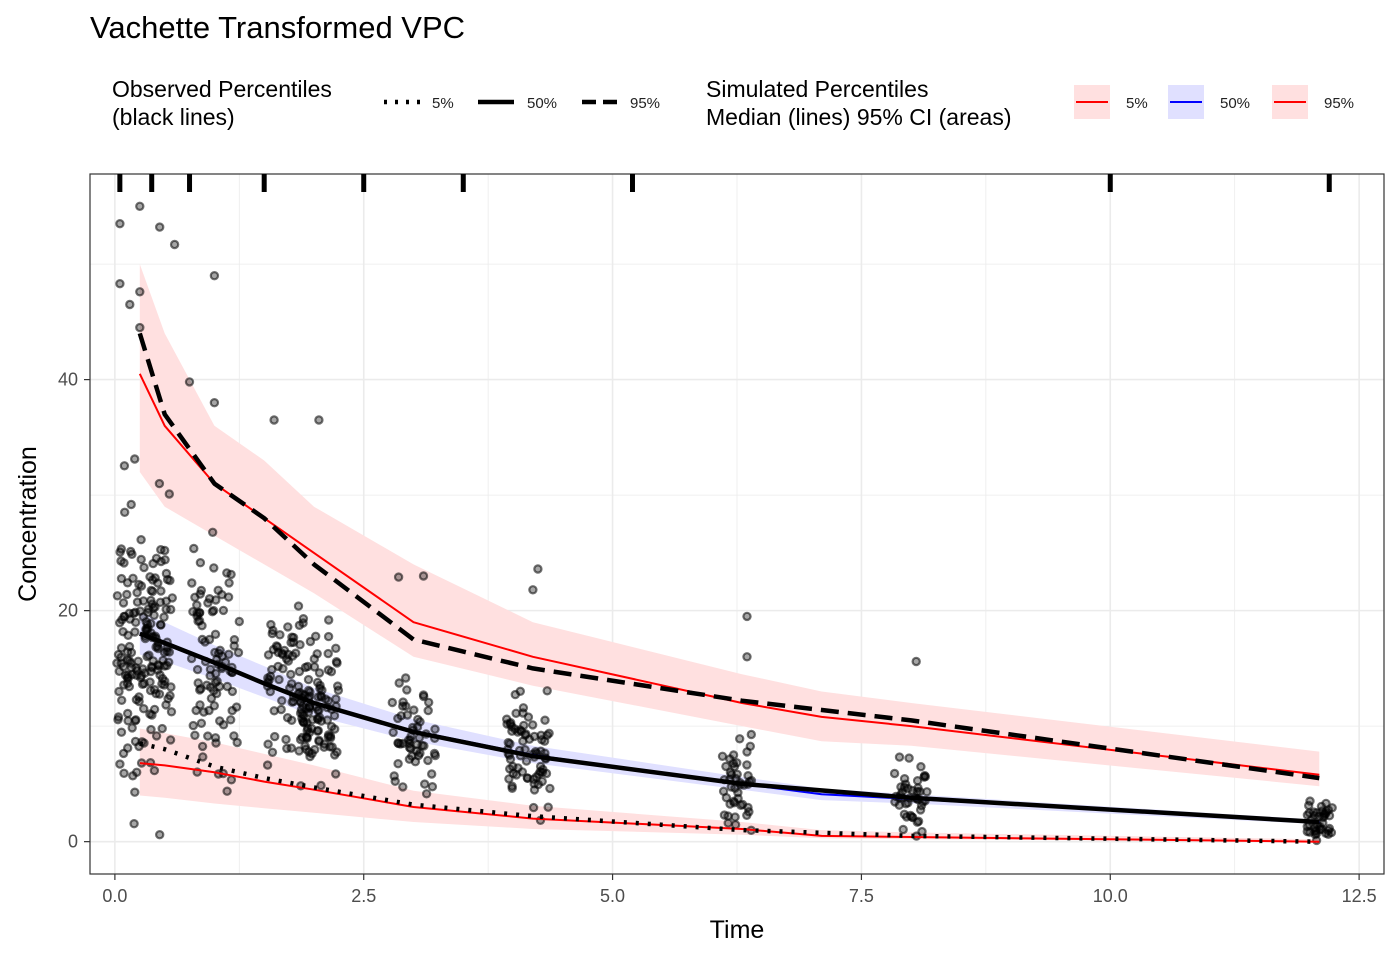 Image resolution: width=1400 pixels, height=960 pixels. I want to click on ci-ribbon-p5, so click(729, 785).